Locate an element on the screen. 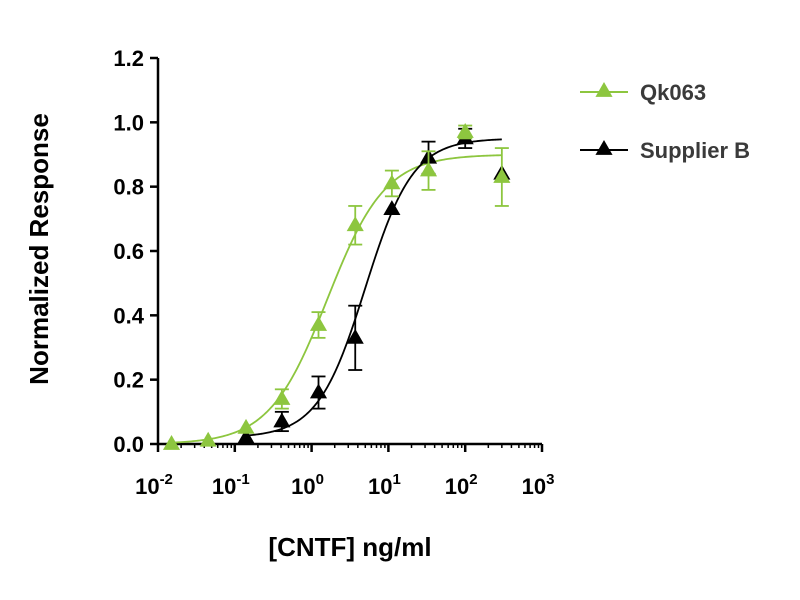 Image resolution: width=800 pixels, height=600 pixels. x-tick-label: 10⁰ is located at coordinates (307, 485).